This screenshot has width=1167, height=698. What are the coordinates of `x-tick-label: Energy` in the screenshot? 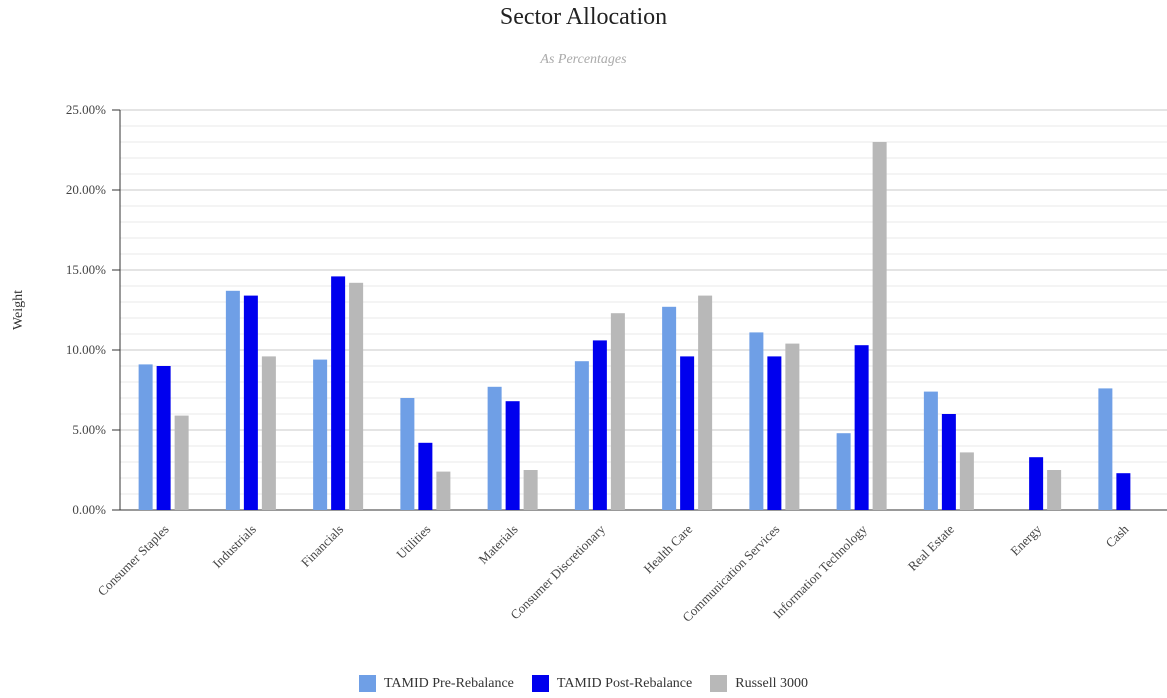 It's located at (1025, 539).